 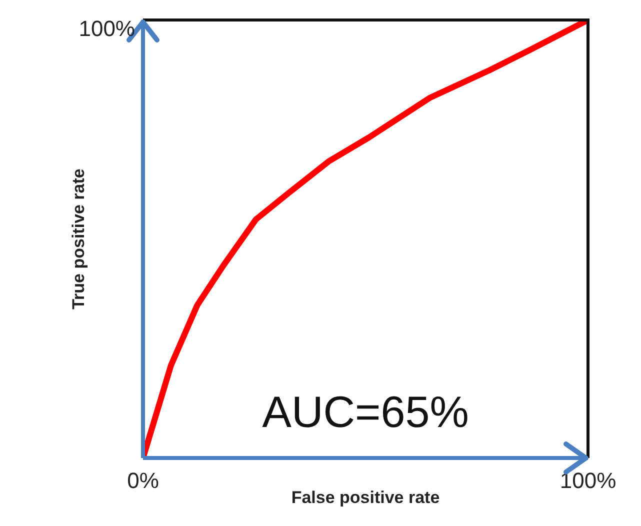 What do you see at coordinates (78, 239) in the screenshot?
I see `y-axis-title: True positive rate` at bounding box center [78, 239].